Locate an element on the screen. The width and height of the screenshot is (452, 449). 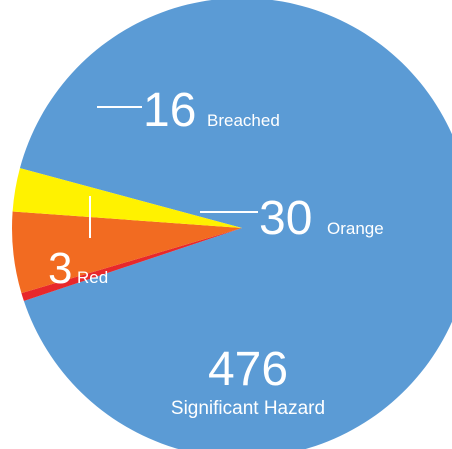
label-orange-name: Orange is located at coordinates (355, 228).